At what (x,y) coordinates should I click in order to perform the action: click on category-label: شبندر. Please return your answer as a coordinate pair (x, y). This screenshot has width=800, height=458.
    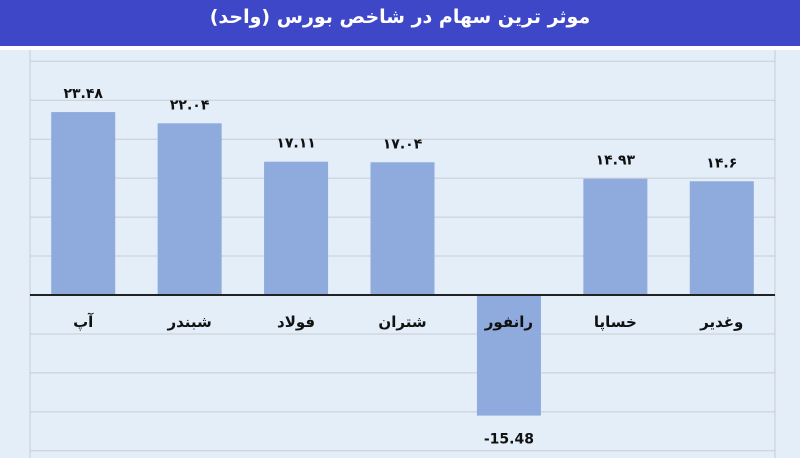
    Looking at the image, I should click on (188, 322).